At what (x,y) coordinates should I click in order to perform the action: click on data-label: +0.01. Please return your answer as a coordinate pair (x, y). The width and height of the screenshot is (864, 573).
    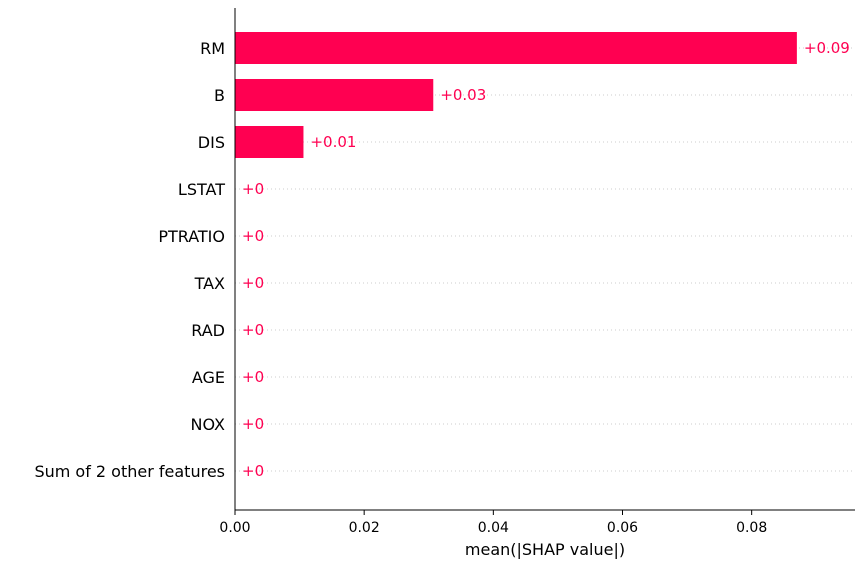
    Looking at the image, I should click on (333, 142).